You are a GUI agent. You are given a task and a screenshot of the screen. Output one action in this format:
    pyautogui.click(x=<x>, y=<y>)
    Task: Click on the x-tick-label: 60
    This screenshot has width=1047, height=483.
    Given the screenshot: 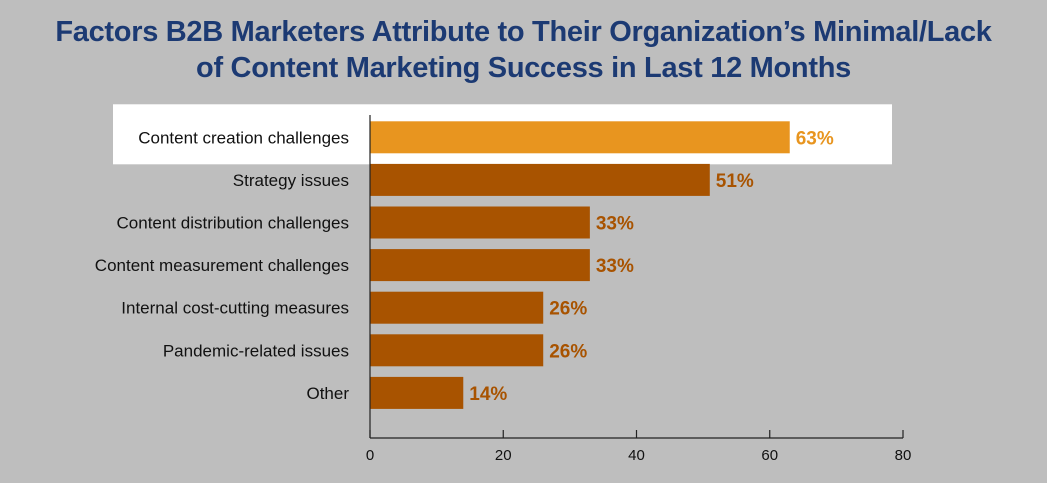 What is the action you would take?
    pyautogui.click(x=769, y=455)
    